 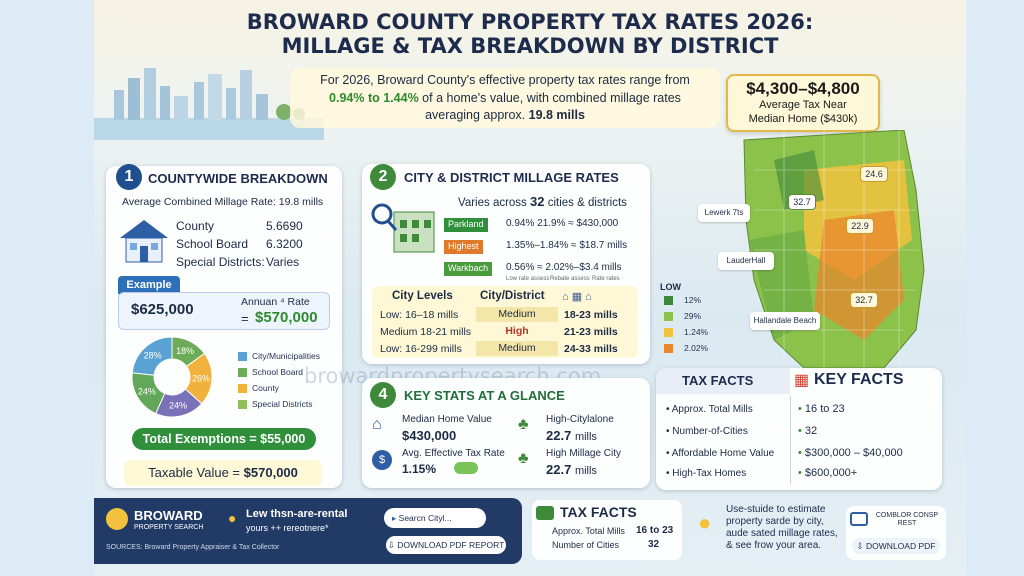 What do you see at coordinates (419, 315) in the screenshot?
I see `level-label: Low: 16–18 mills` at bounding box center [419, 315].